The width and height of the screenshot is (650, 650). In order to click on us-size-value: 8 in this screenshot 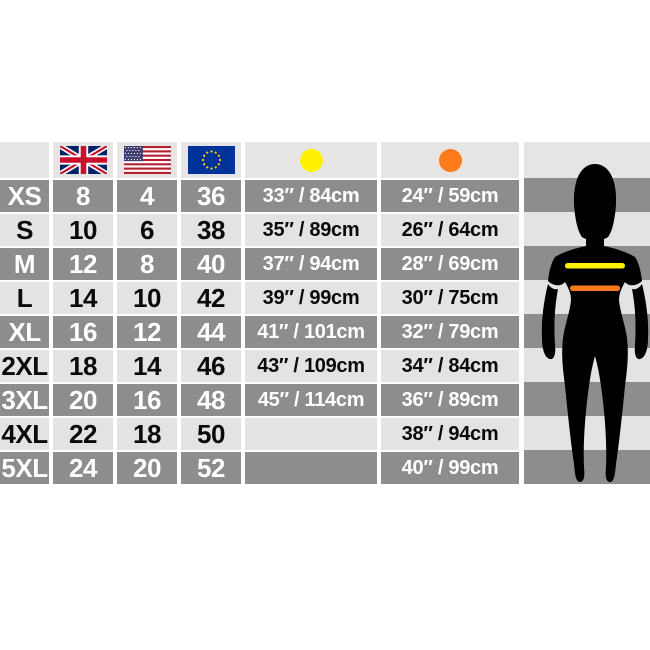, I will do `click(147, 264)`.